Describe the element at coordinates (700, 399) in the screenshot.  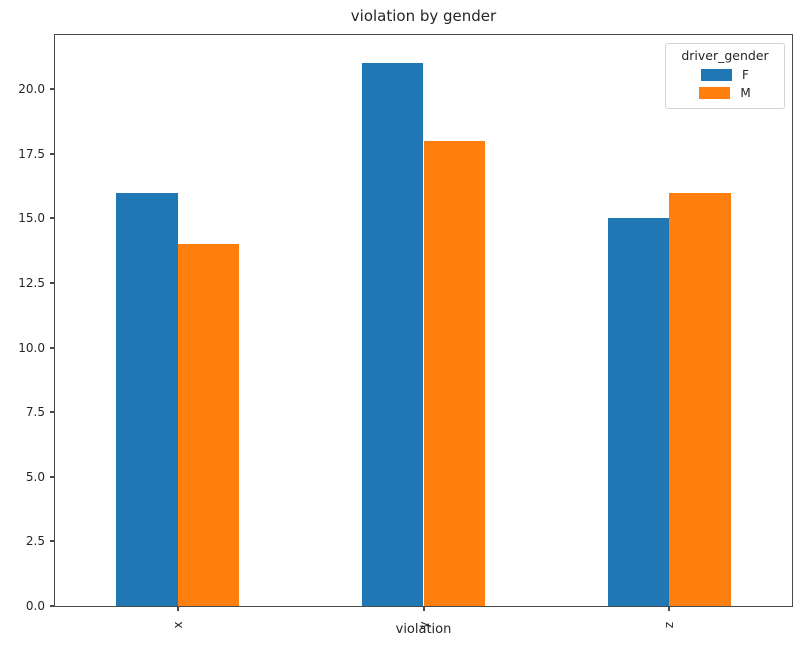
I see `bar-m-z` at that location.